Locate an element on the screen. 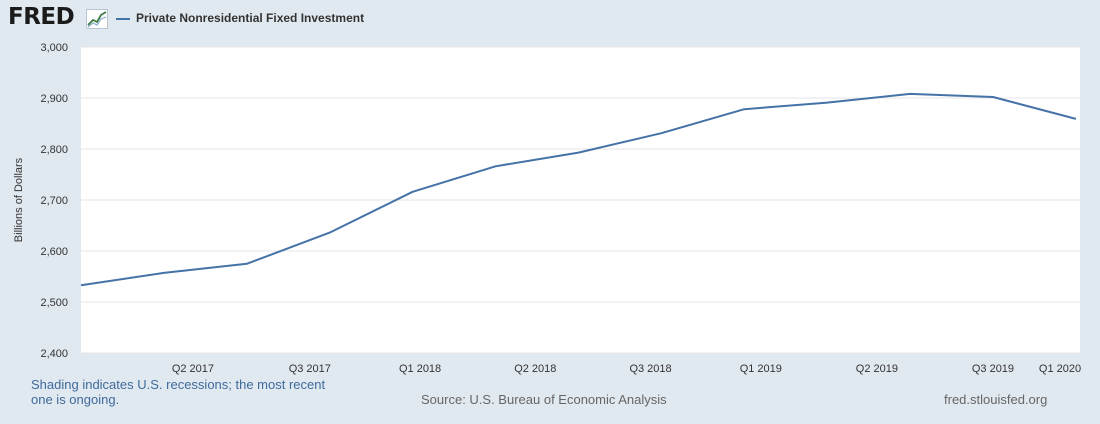 Image resolution: width=1100 pixels, height=424 pixels. y-tick-label: 2,900 is located at coordinates (54, 99).